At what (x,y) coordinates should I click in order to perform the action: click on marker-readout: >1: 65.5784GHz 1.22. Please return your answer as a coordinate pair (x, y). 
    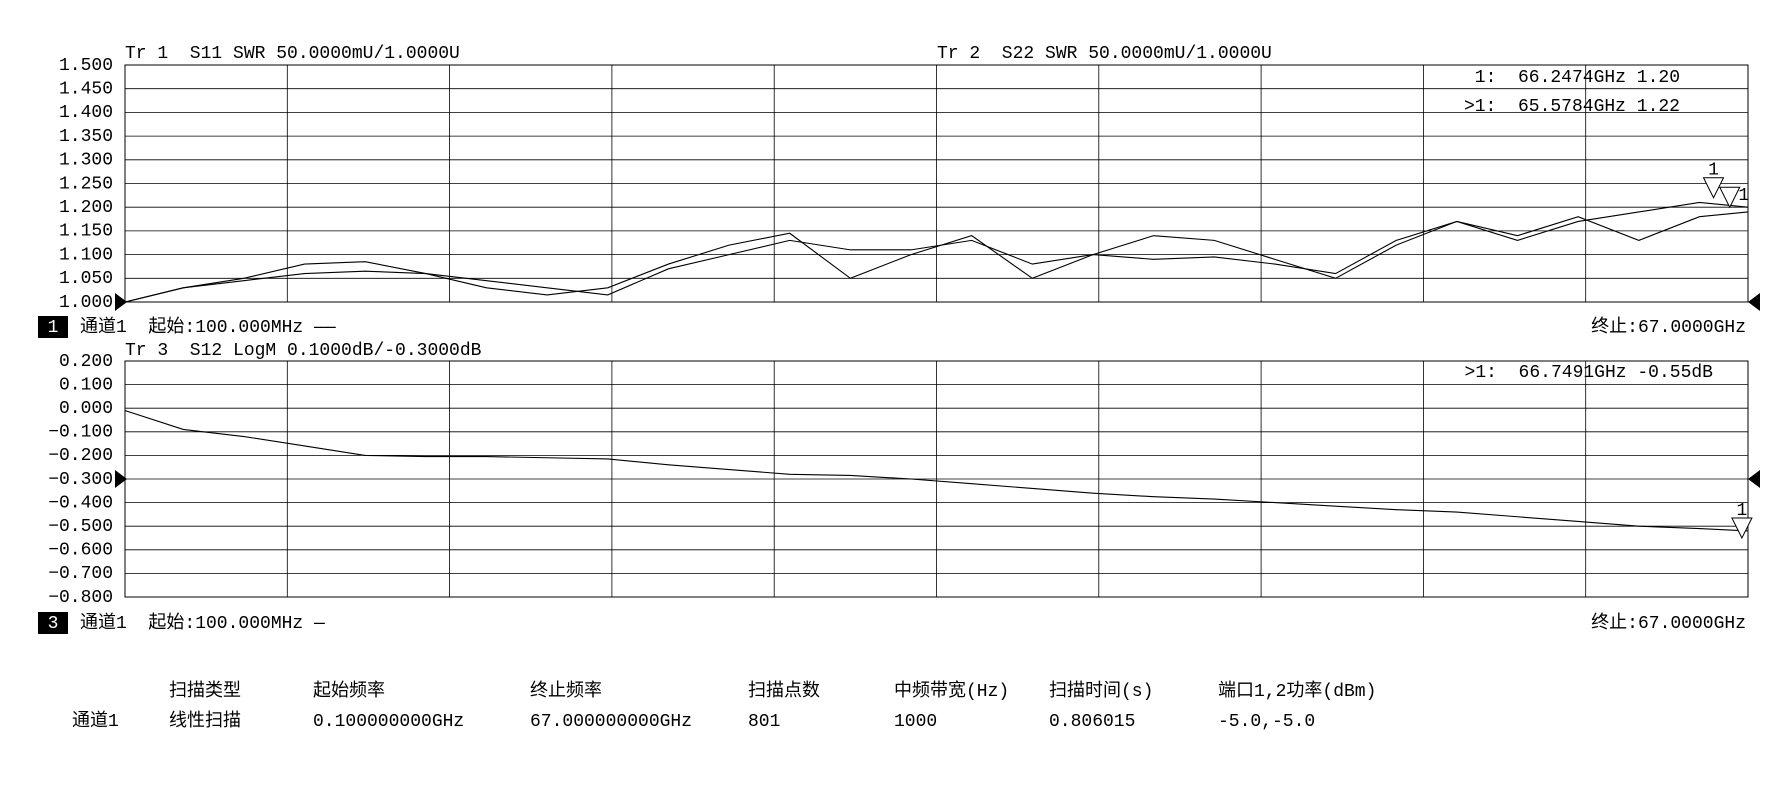
    Looking at the image, I should click on (1572, 107).